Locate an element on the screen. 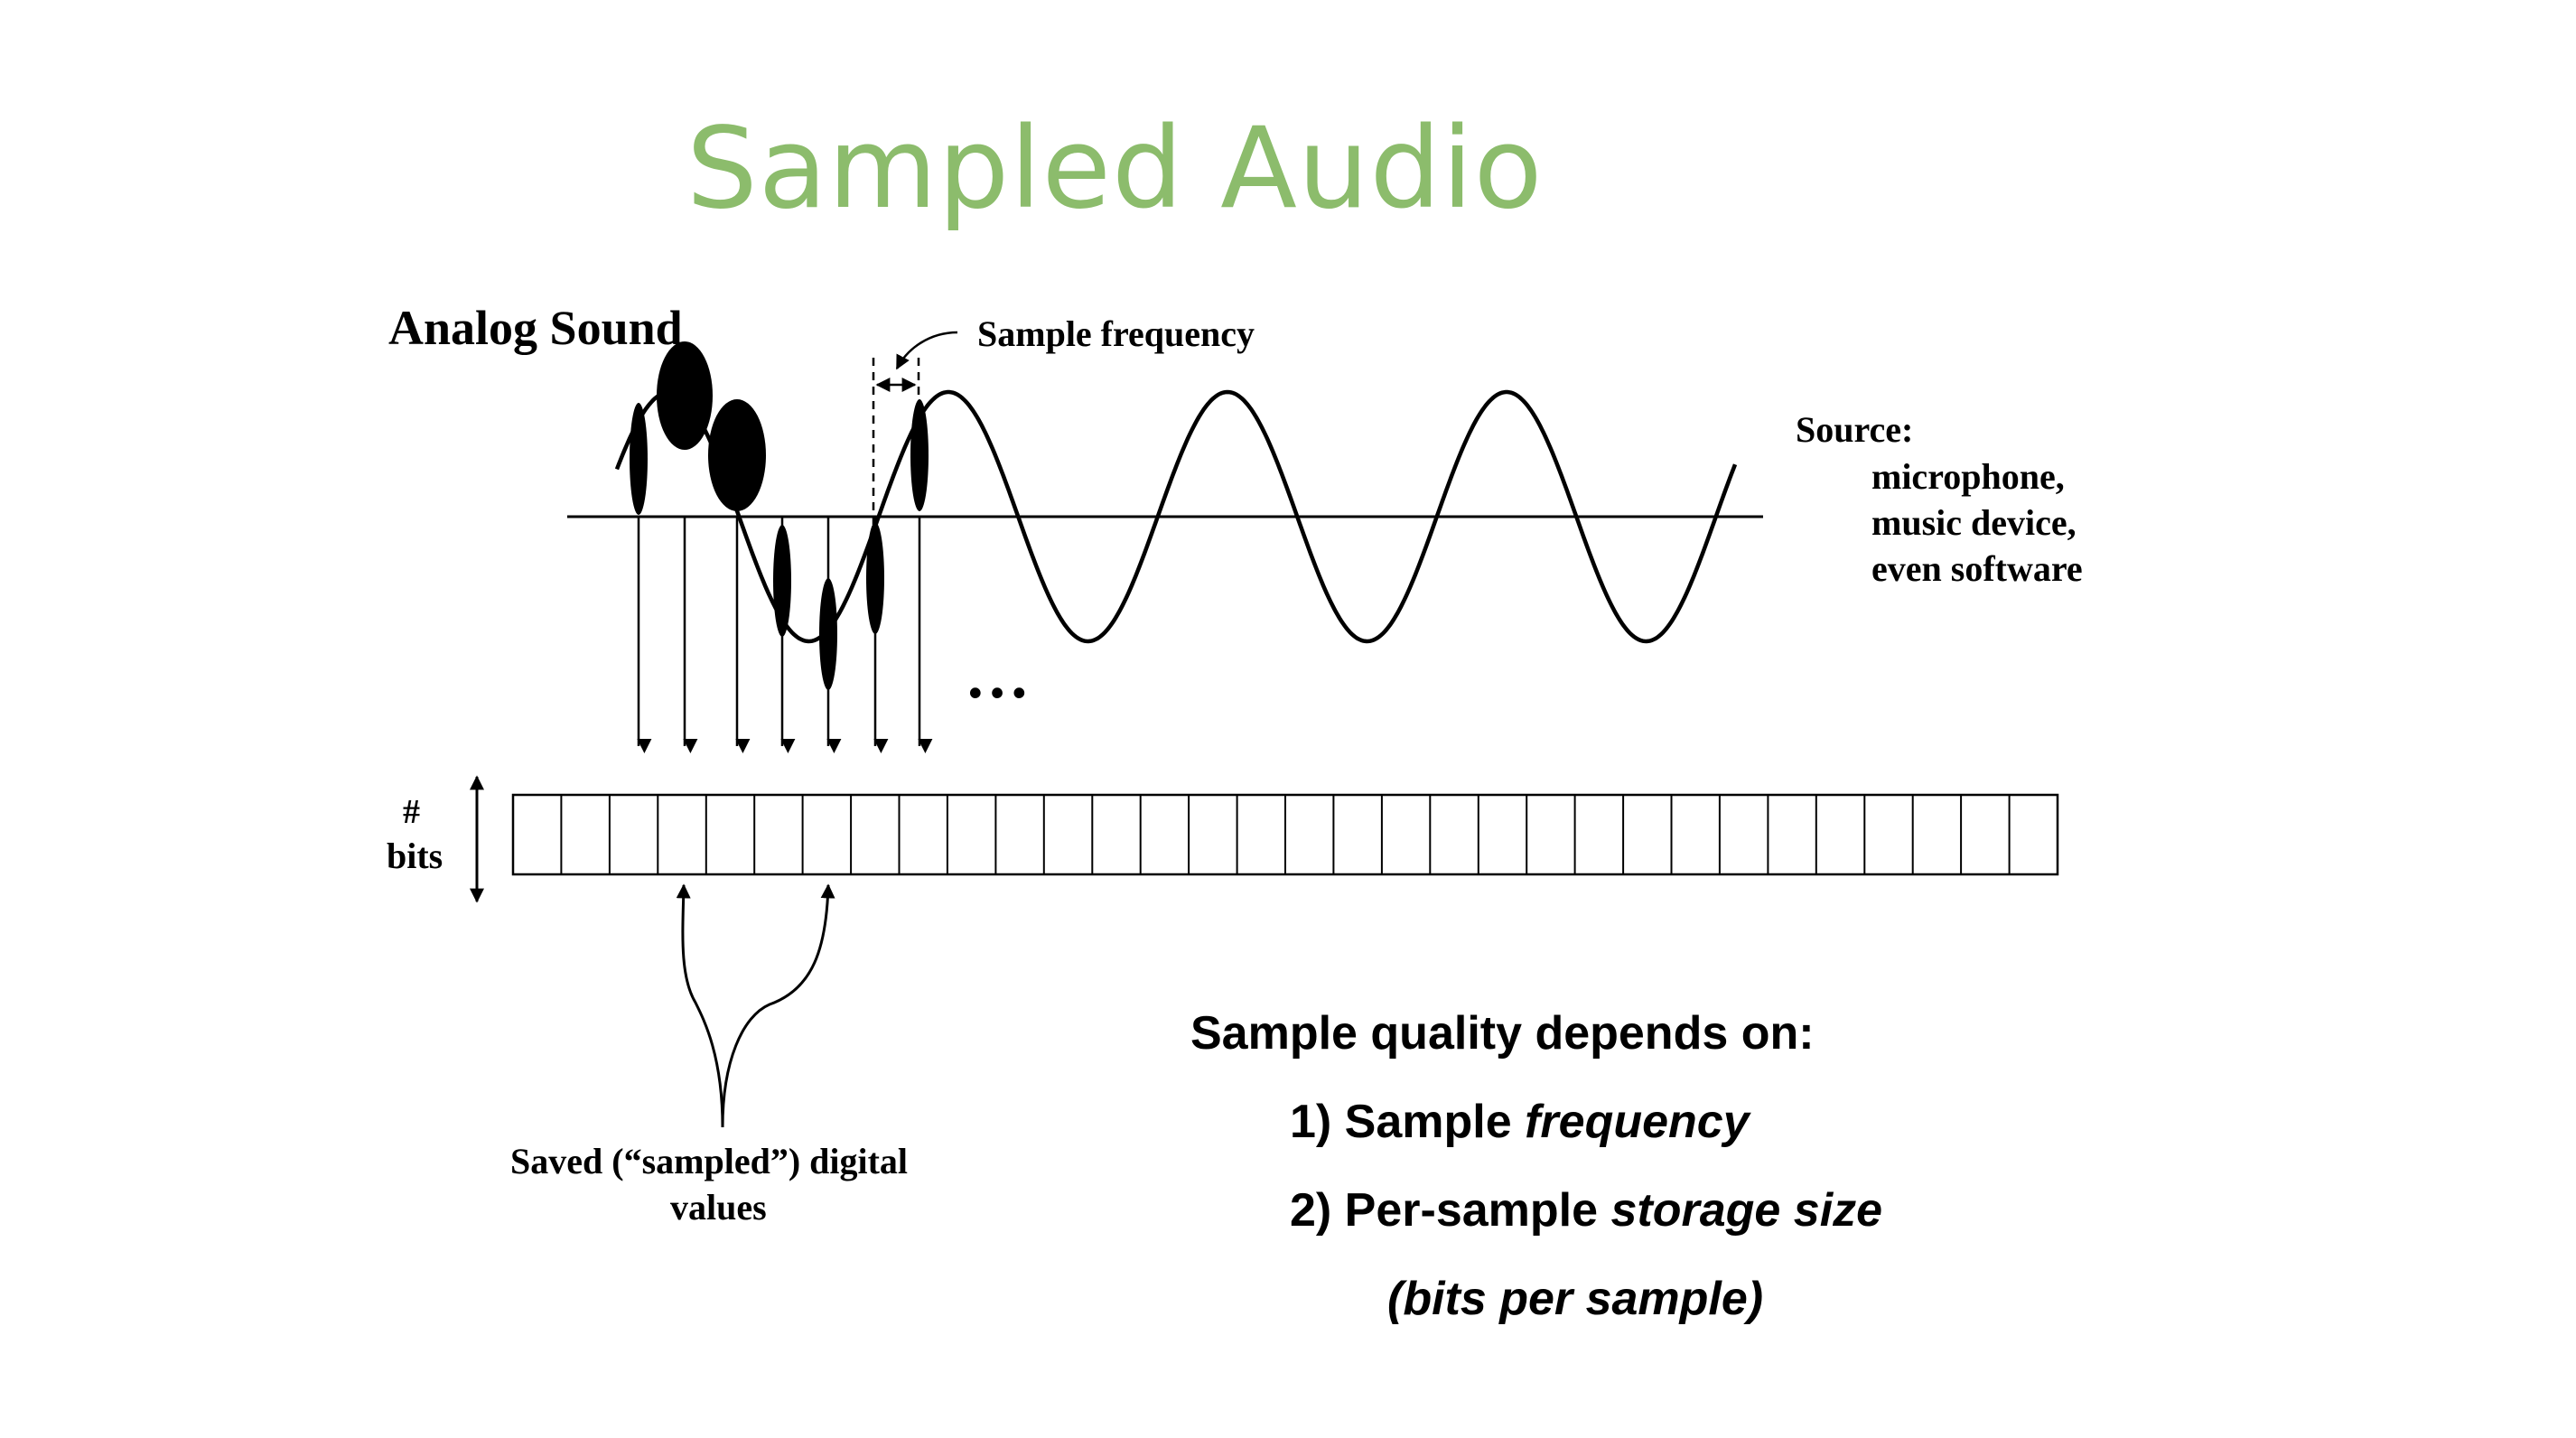 The height and width of the screenshot is (1438, 2576). quality-item-storage-prefix: 2) Per-sample is located at coordinates (1450, 1210).